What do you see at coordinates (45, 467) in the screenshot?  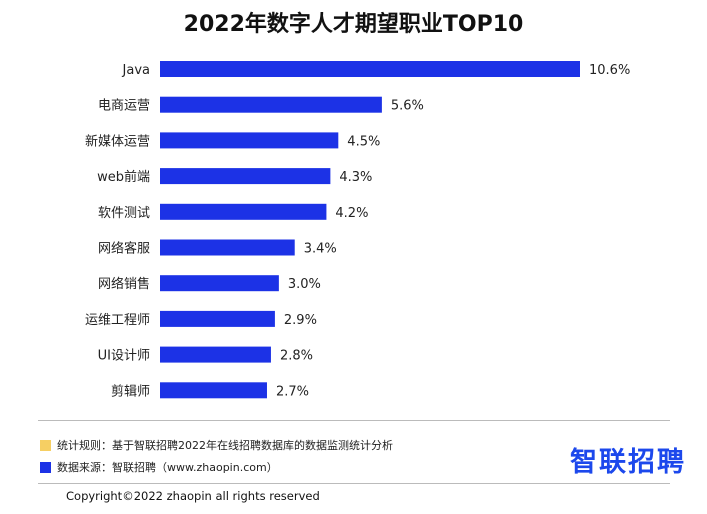 I see `source-swatch` at bounding box center [45, 467].